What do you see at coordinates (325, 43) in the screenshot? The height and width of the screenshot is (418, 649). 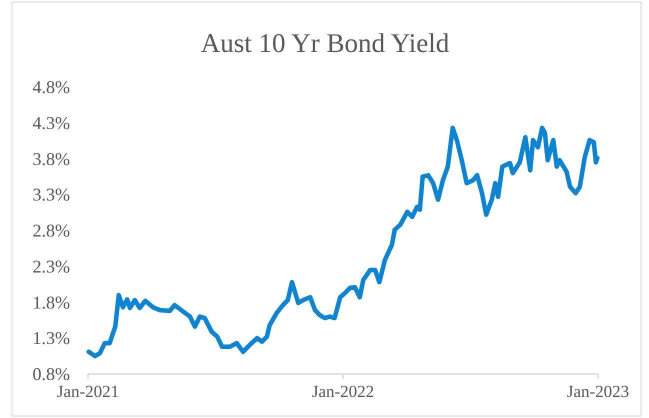 I see `chart-title: Aust 10 Yr Bond Yield` at bounding box center [325, 43].